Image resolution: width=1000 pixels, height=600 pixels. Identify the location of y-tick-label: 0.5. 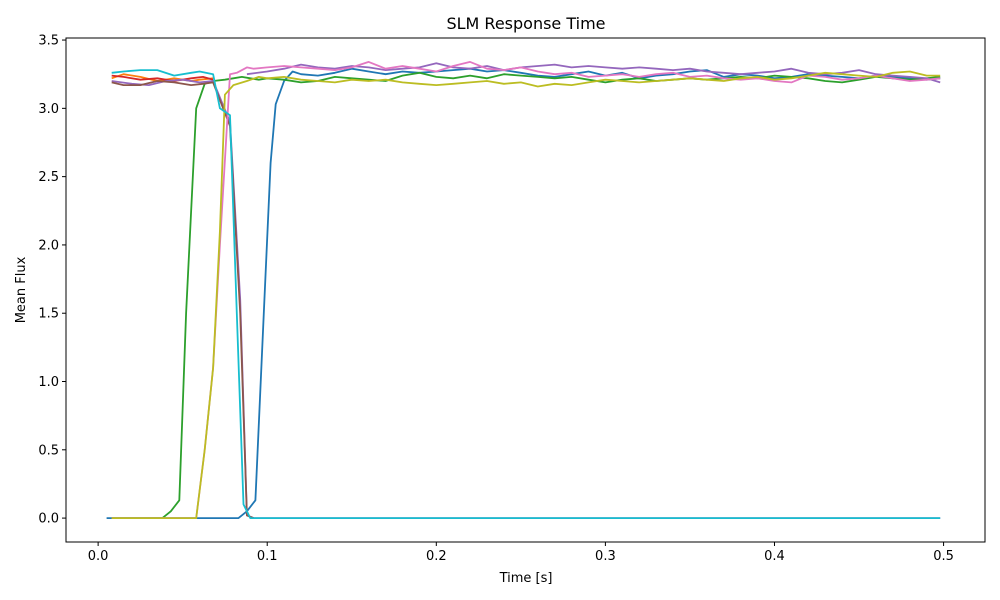
(48, 450).